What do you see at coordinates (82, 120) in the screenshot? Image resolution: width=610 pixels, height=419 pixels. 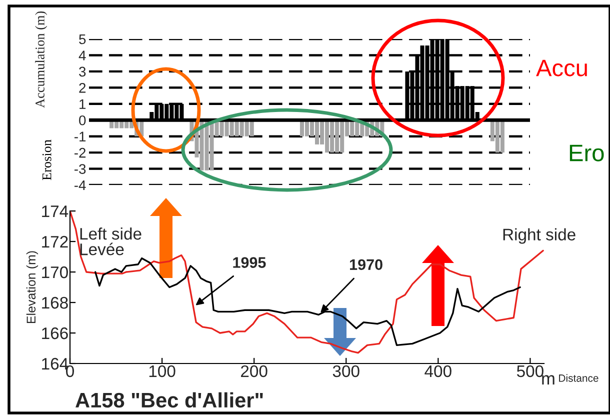 I see `y-tick-label: 0` at bounding box center [82, 120].